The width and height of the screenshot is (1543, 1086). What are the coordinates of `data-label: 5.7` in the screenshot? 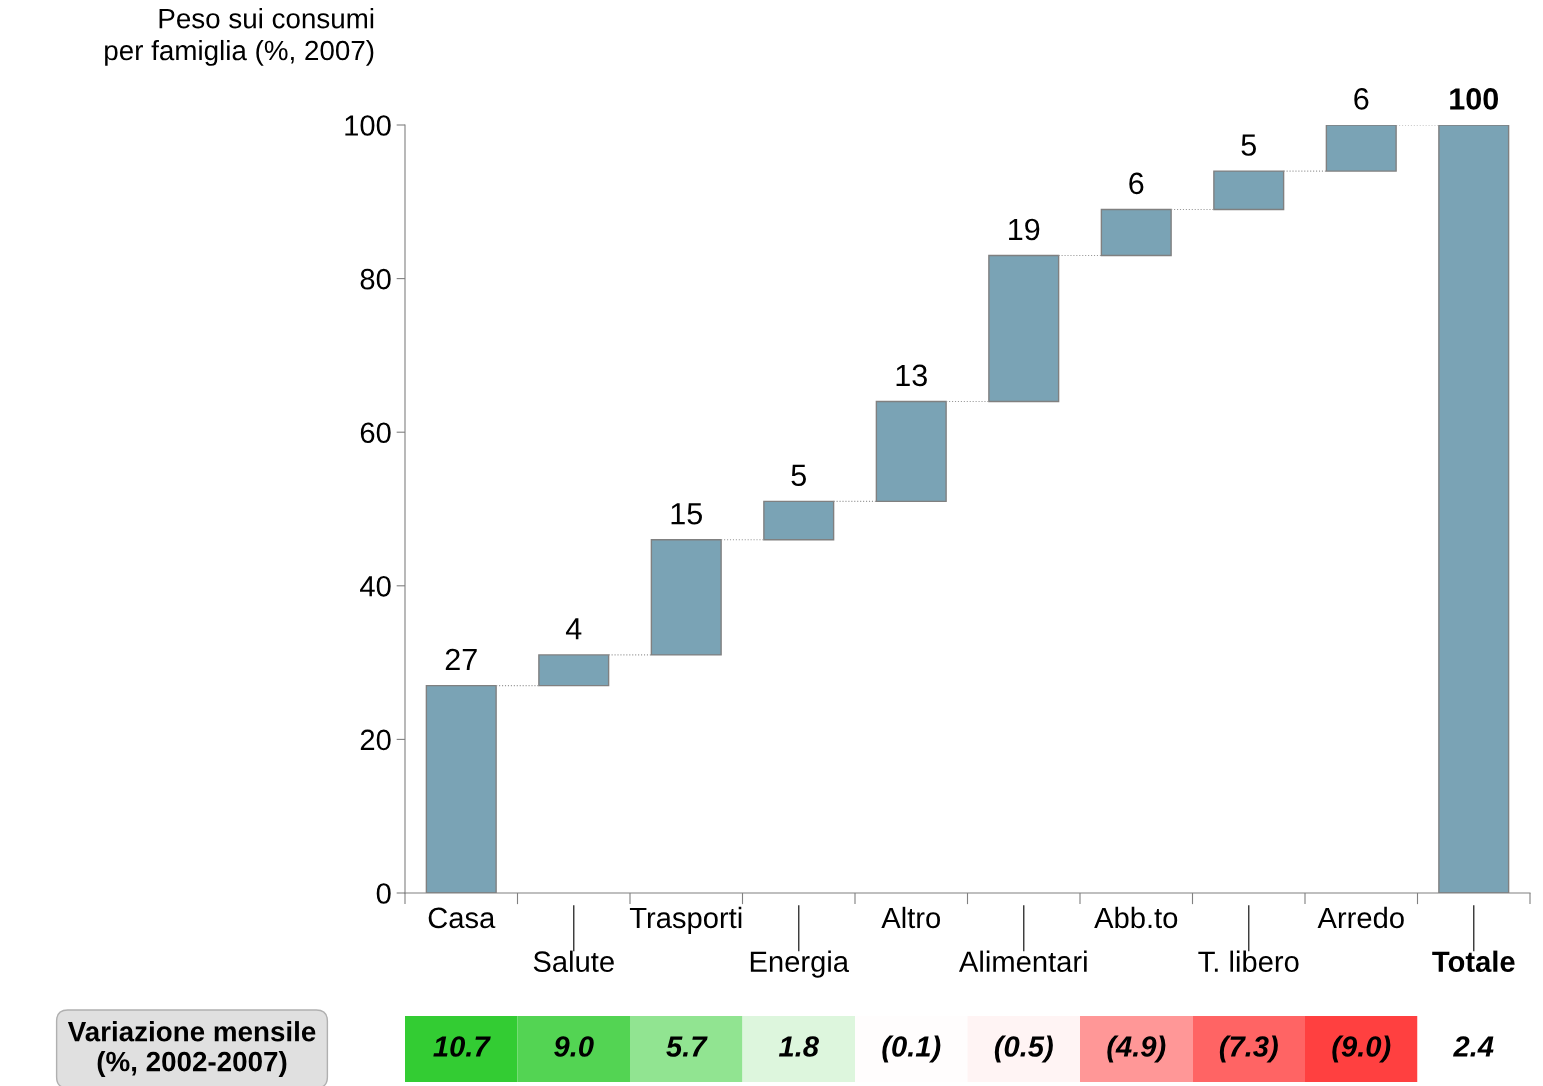 It's located at (687, 1046).